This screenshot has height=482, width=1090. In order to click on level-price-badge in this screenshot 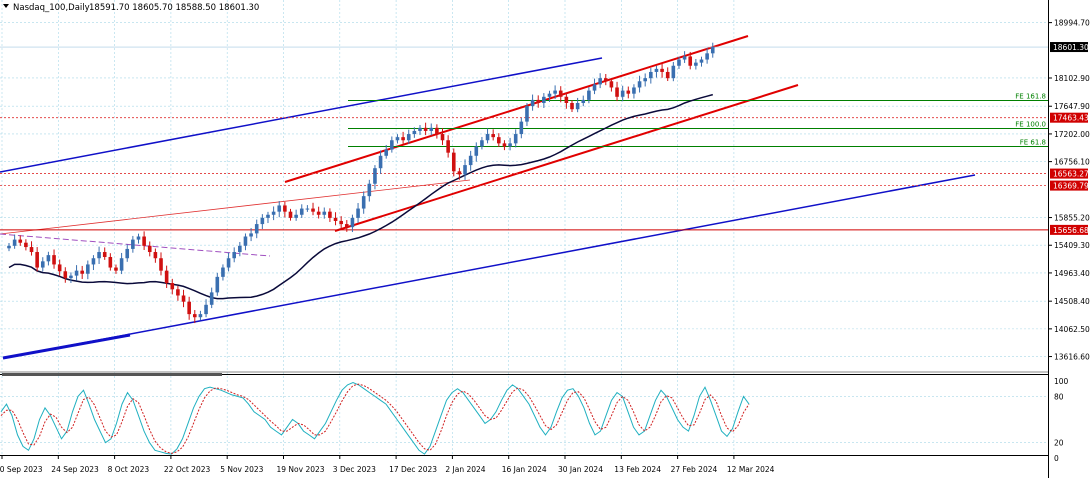, I will do `click(1069, 117)`.